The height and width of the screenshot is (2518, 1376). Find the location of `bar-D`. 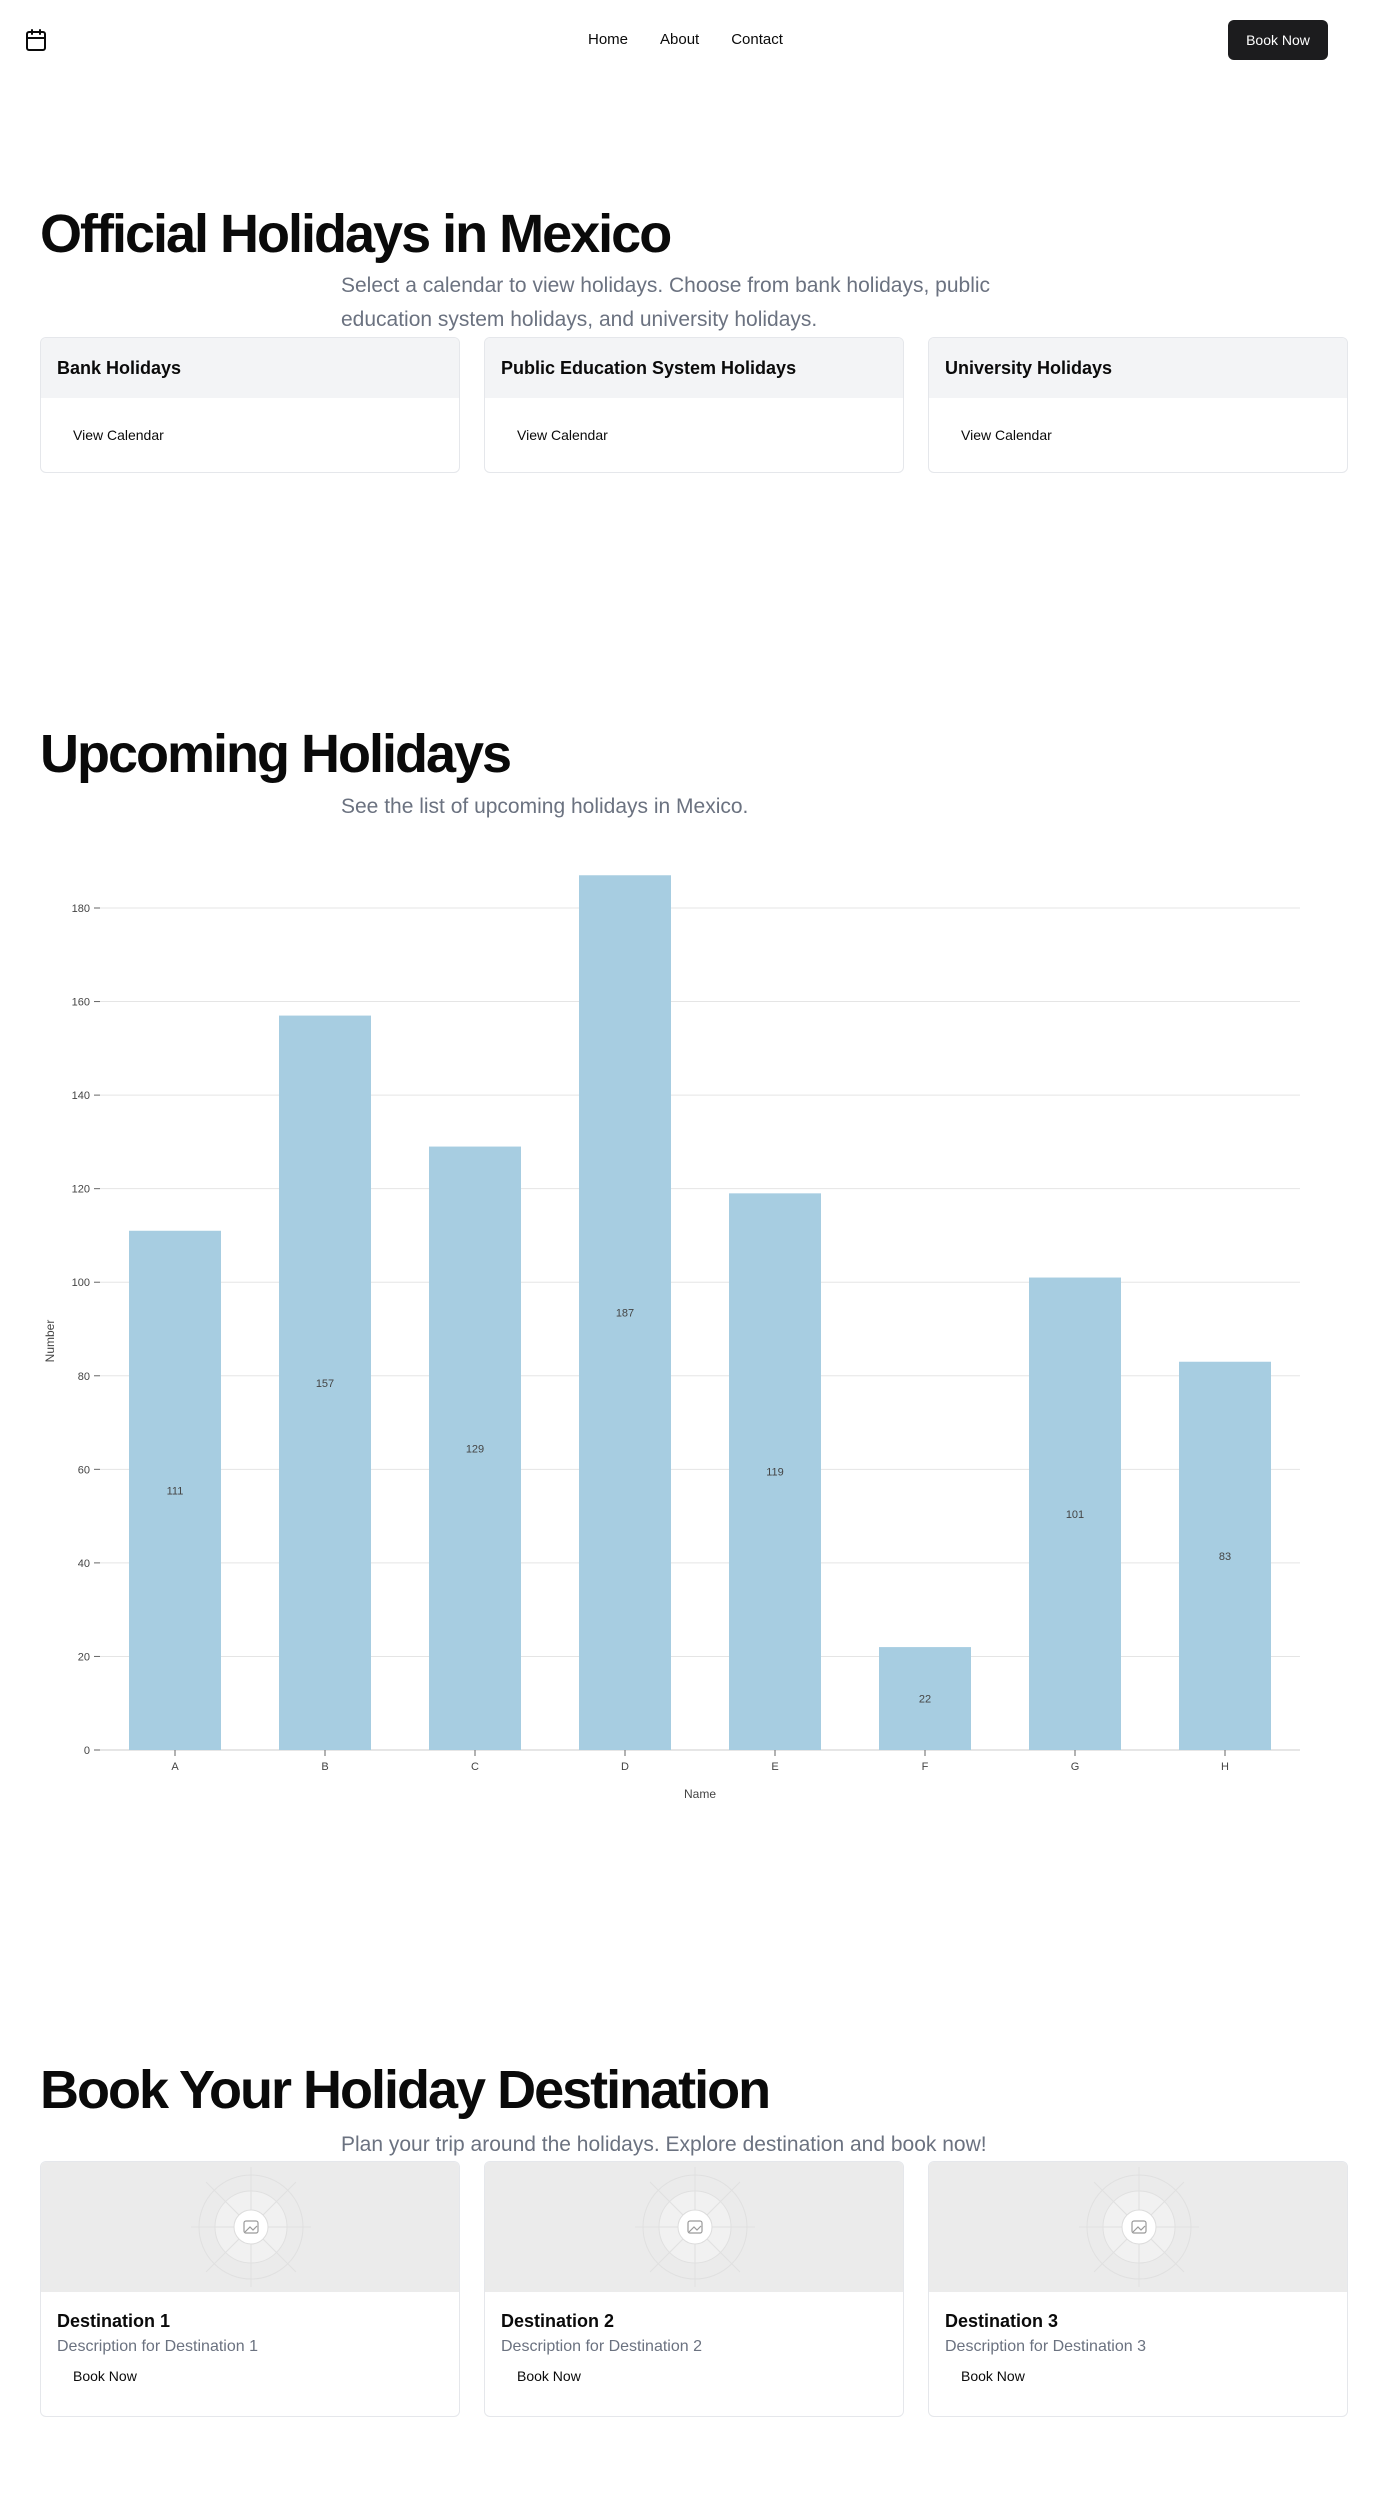

bar-D is located at coordinates (625, 1312).